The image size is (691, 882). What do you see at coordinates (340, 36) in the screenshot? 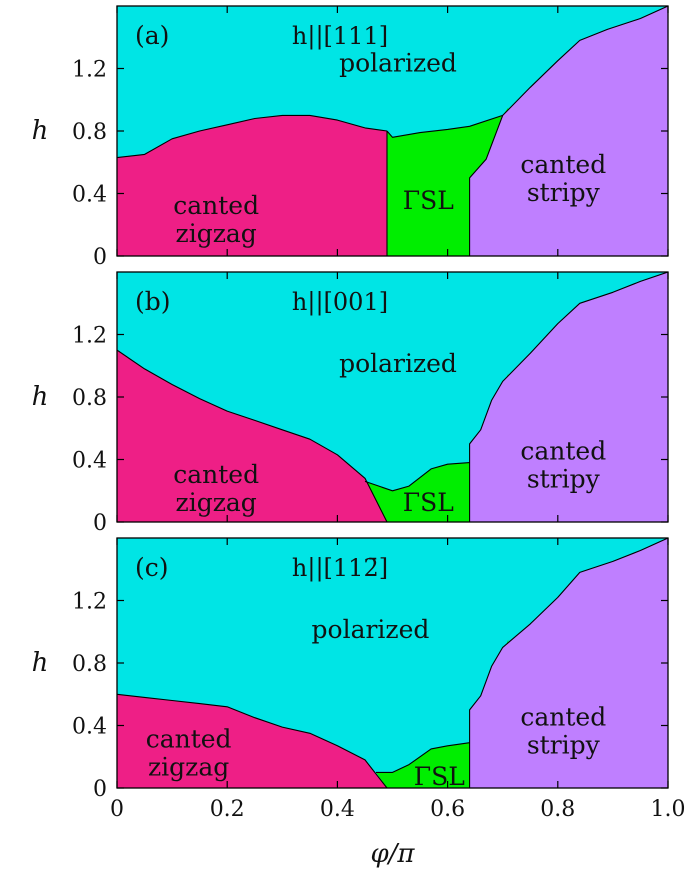
I see `panel-field-direction: h||[111]` at bounding box center [340, 36].